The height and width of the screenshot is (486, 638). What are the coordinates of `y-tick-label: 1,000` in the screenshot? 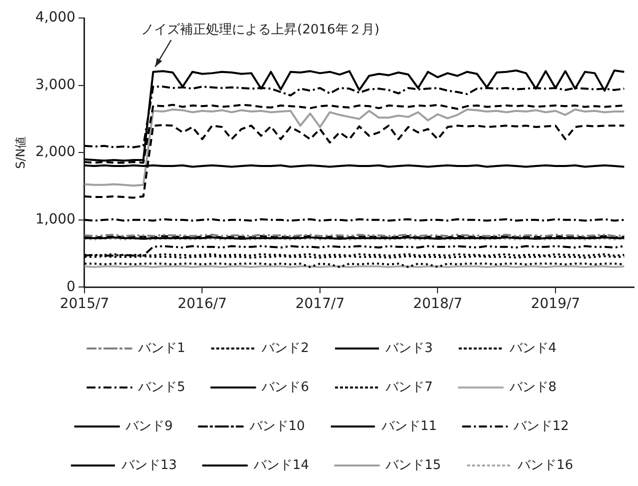 It's located at (55, 220).